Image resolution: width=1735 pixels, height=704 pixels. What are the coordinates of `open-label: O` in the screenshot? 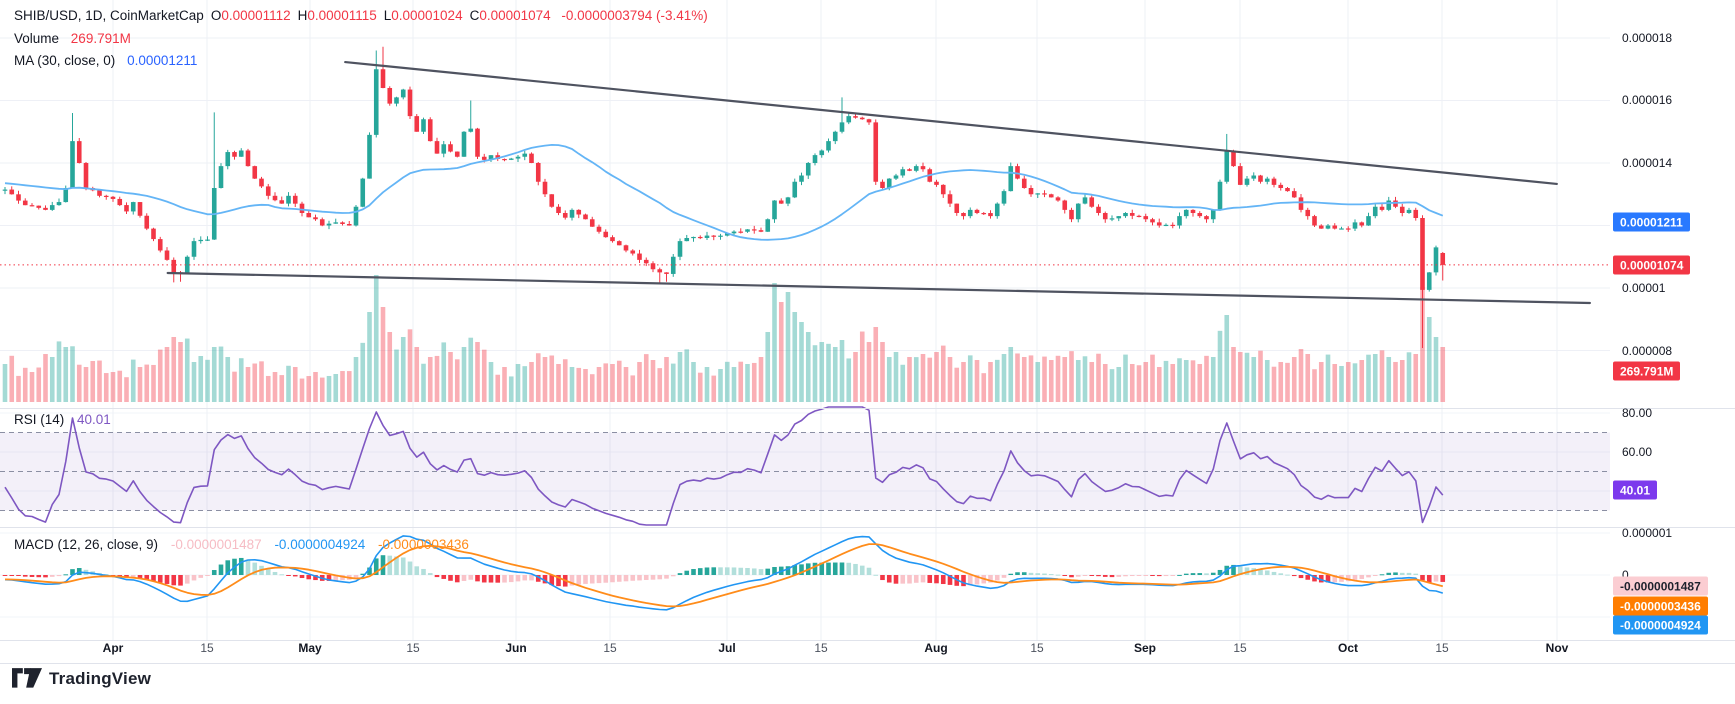 It's located at (216, 15).